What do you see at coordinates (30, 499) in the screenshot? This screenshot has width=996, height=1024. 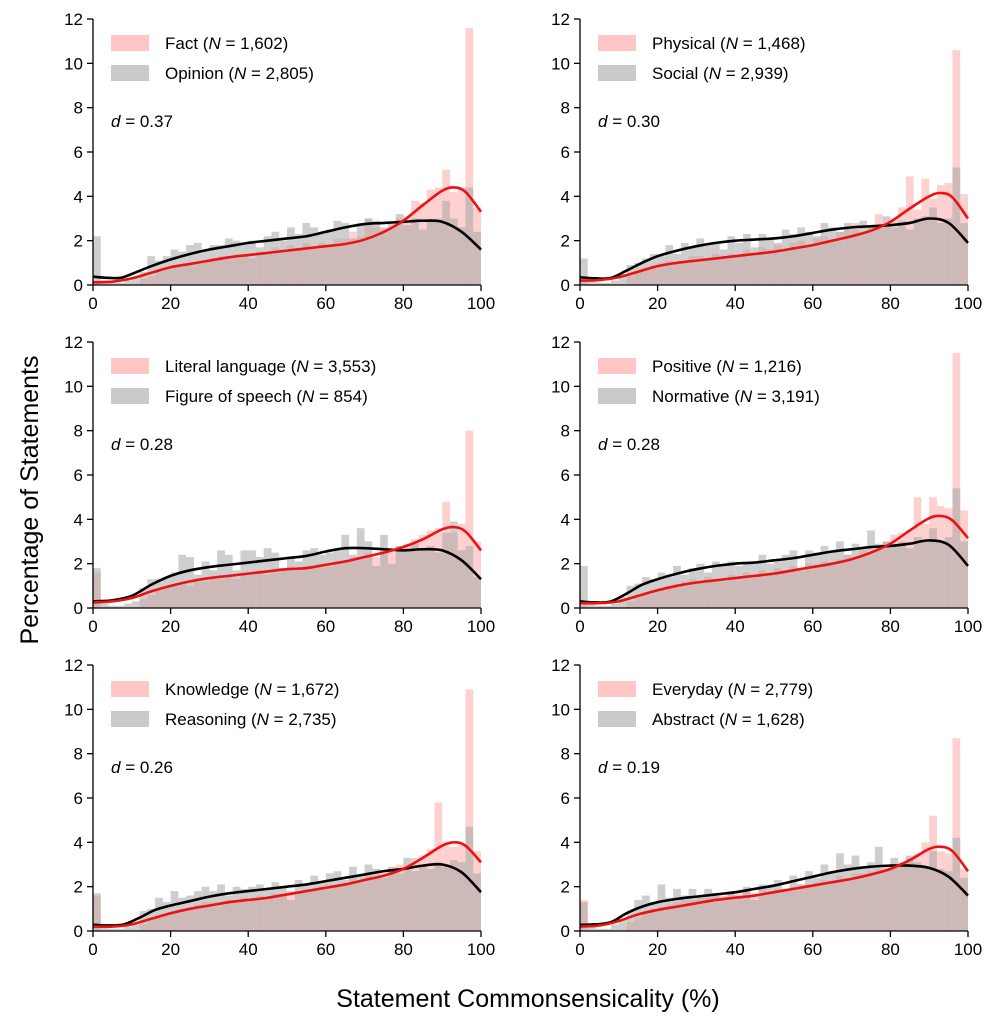 I see `y-axis-title: Percentage of Statements` at bounding box center [30, 499].